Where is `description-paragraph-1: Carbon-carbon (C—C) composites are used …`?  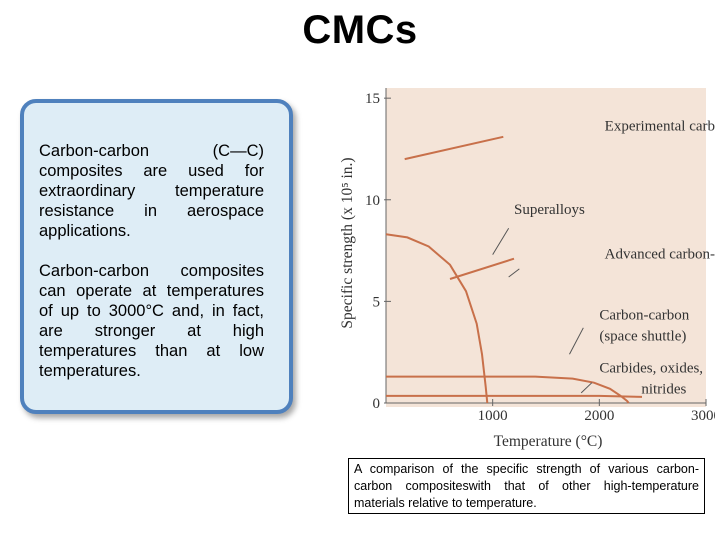 description-paragraph-1: Carbon-carbon (C—C) composites are used … is located at coordinates (151, 191).